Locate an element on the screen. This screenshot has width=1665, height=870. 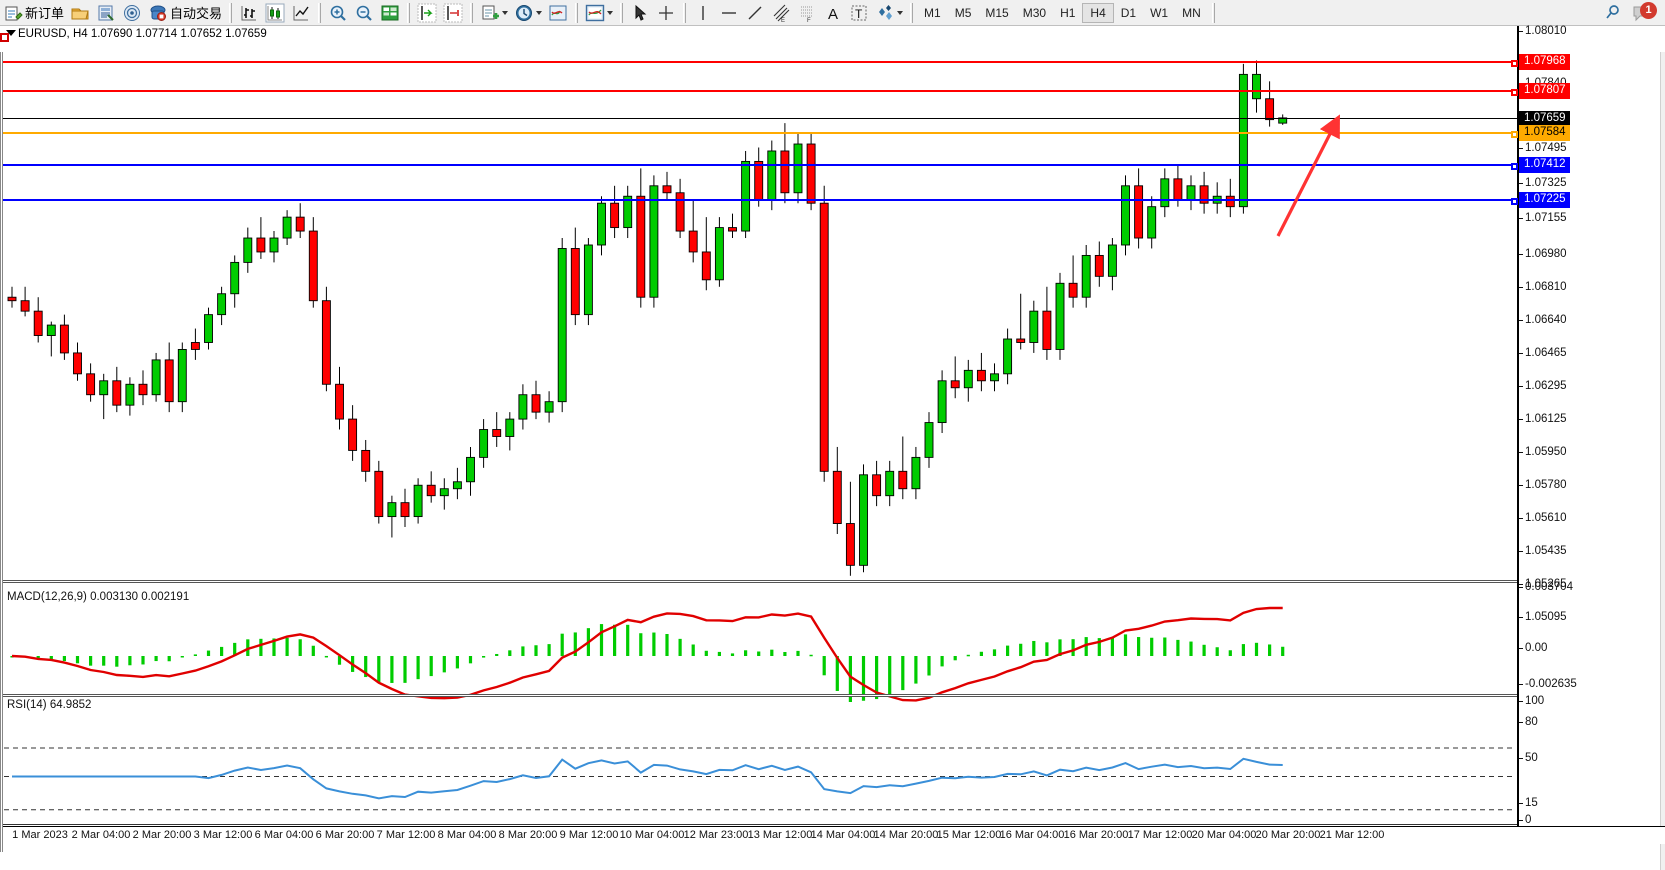
time-tick: 20 Mar 20:00 is located at coordinates (1288, 835).